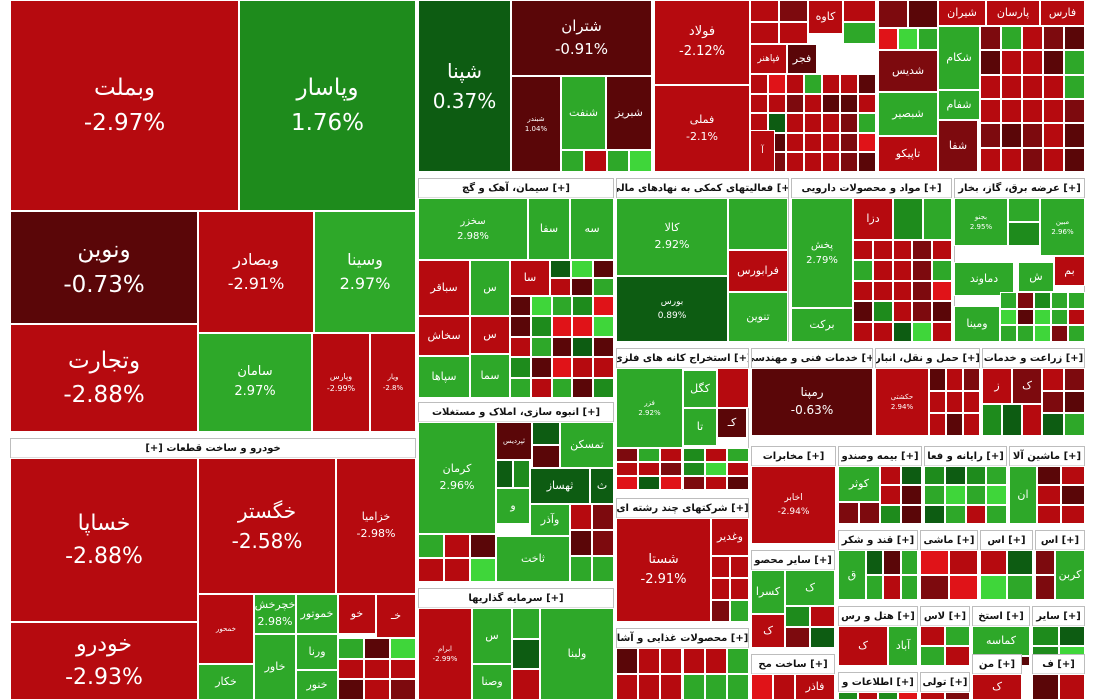 Image resolution: width=1100 pixels, height=700 pixels. Describe the element at coordinates (1023, 495) in the screenshot. I see `stock-tile: ان` at that location.